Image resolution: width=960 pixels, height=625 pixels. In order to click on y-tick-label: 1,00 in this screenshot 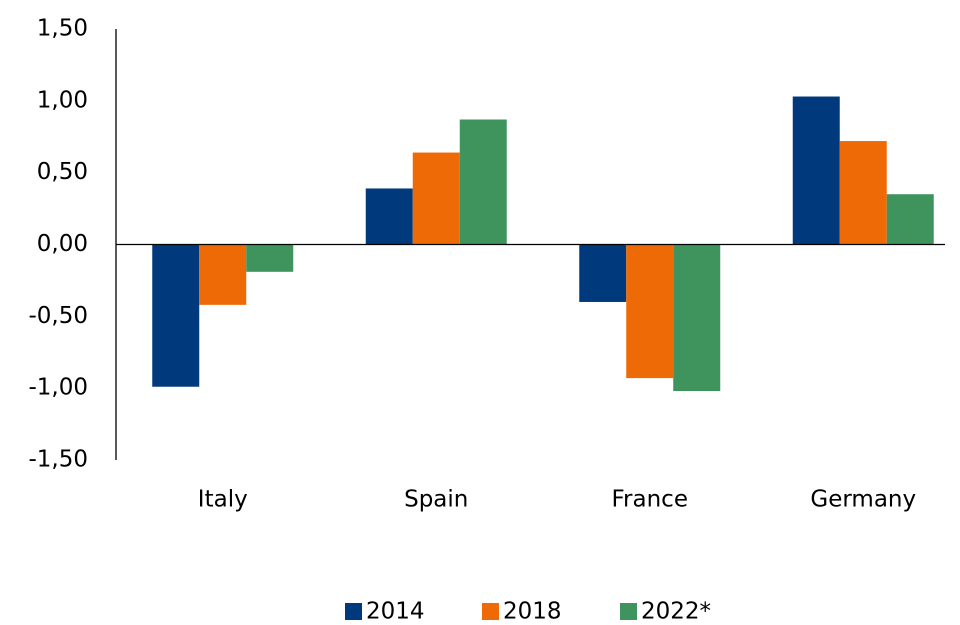, I will do `click(62, 100)`.